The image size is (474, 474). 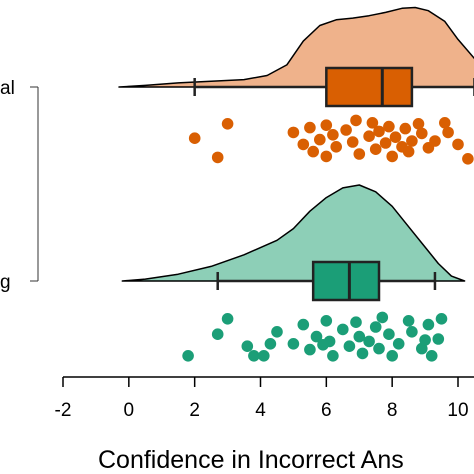 I want to click on group-label: g, so click(x=5, y=282).